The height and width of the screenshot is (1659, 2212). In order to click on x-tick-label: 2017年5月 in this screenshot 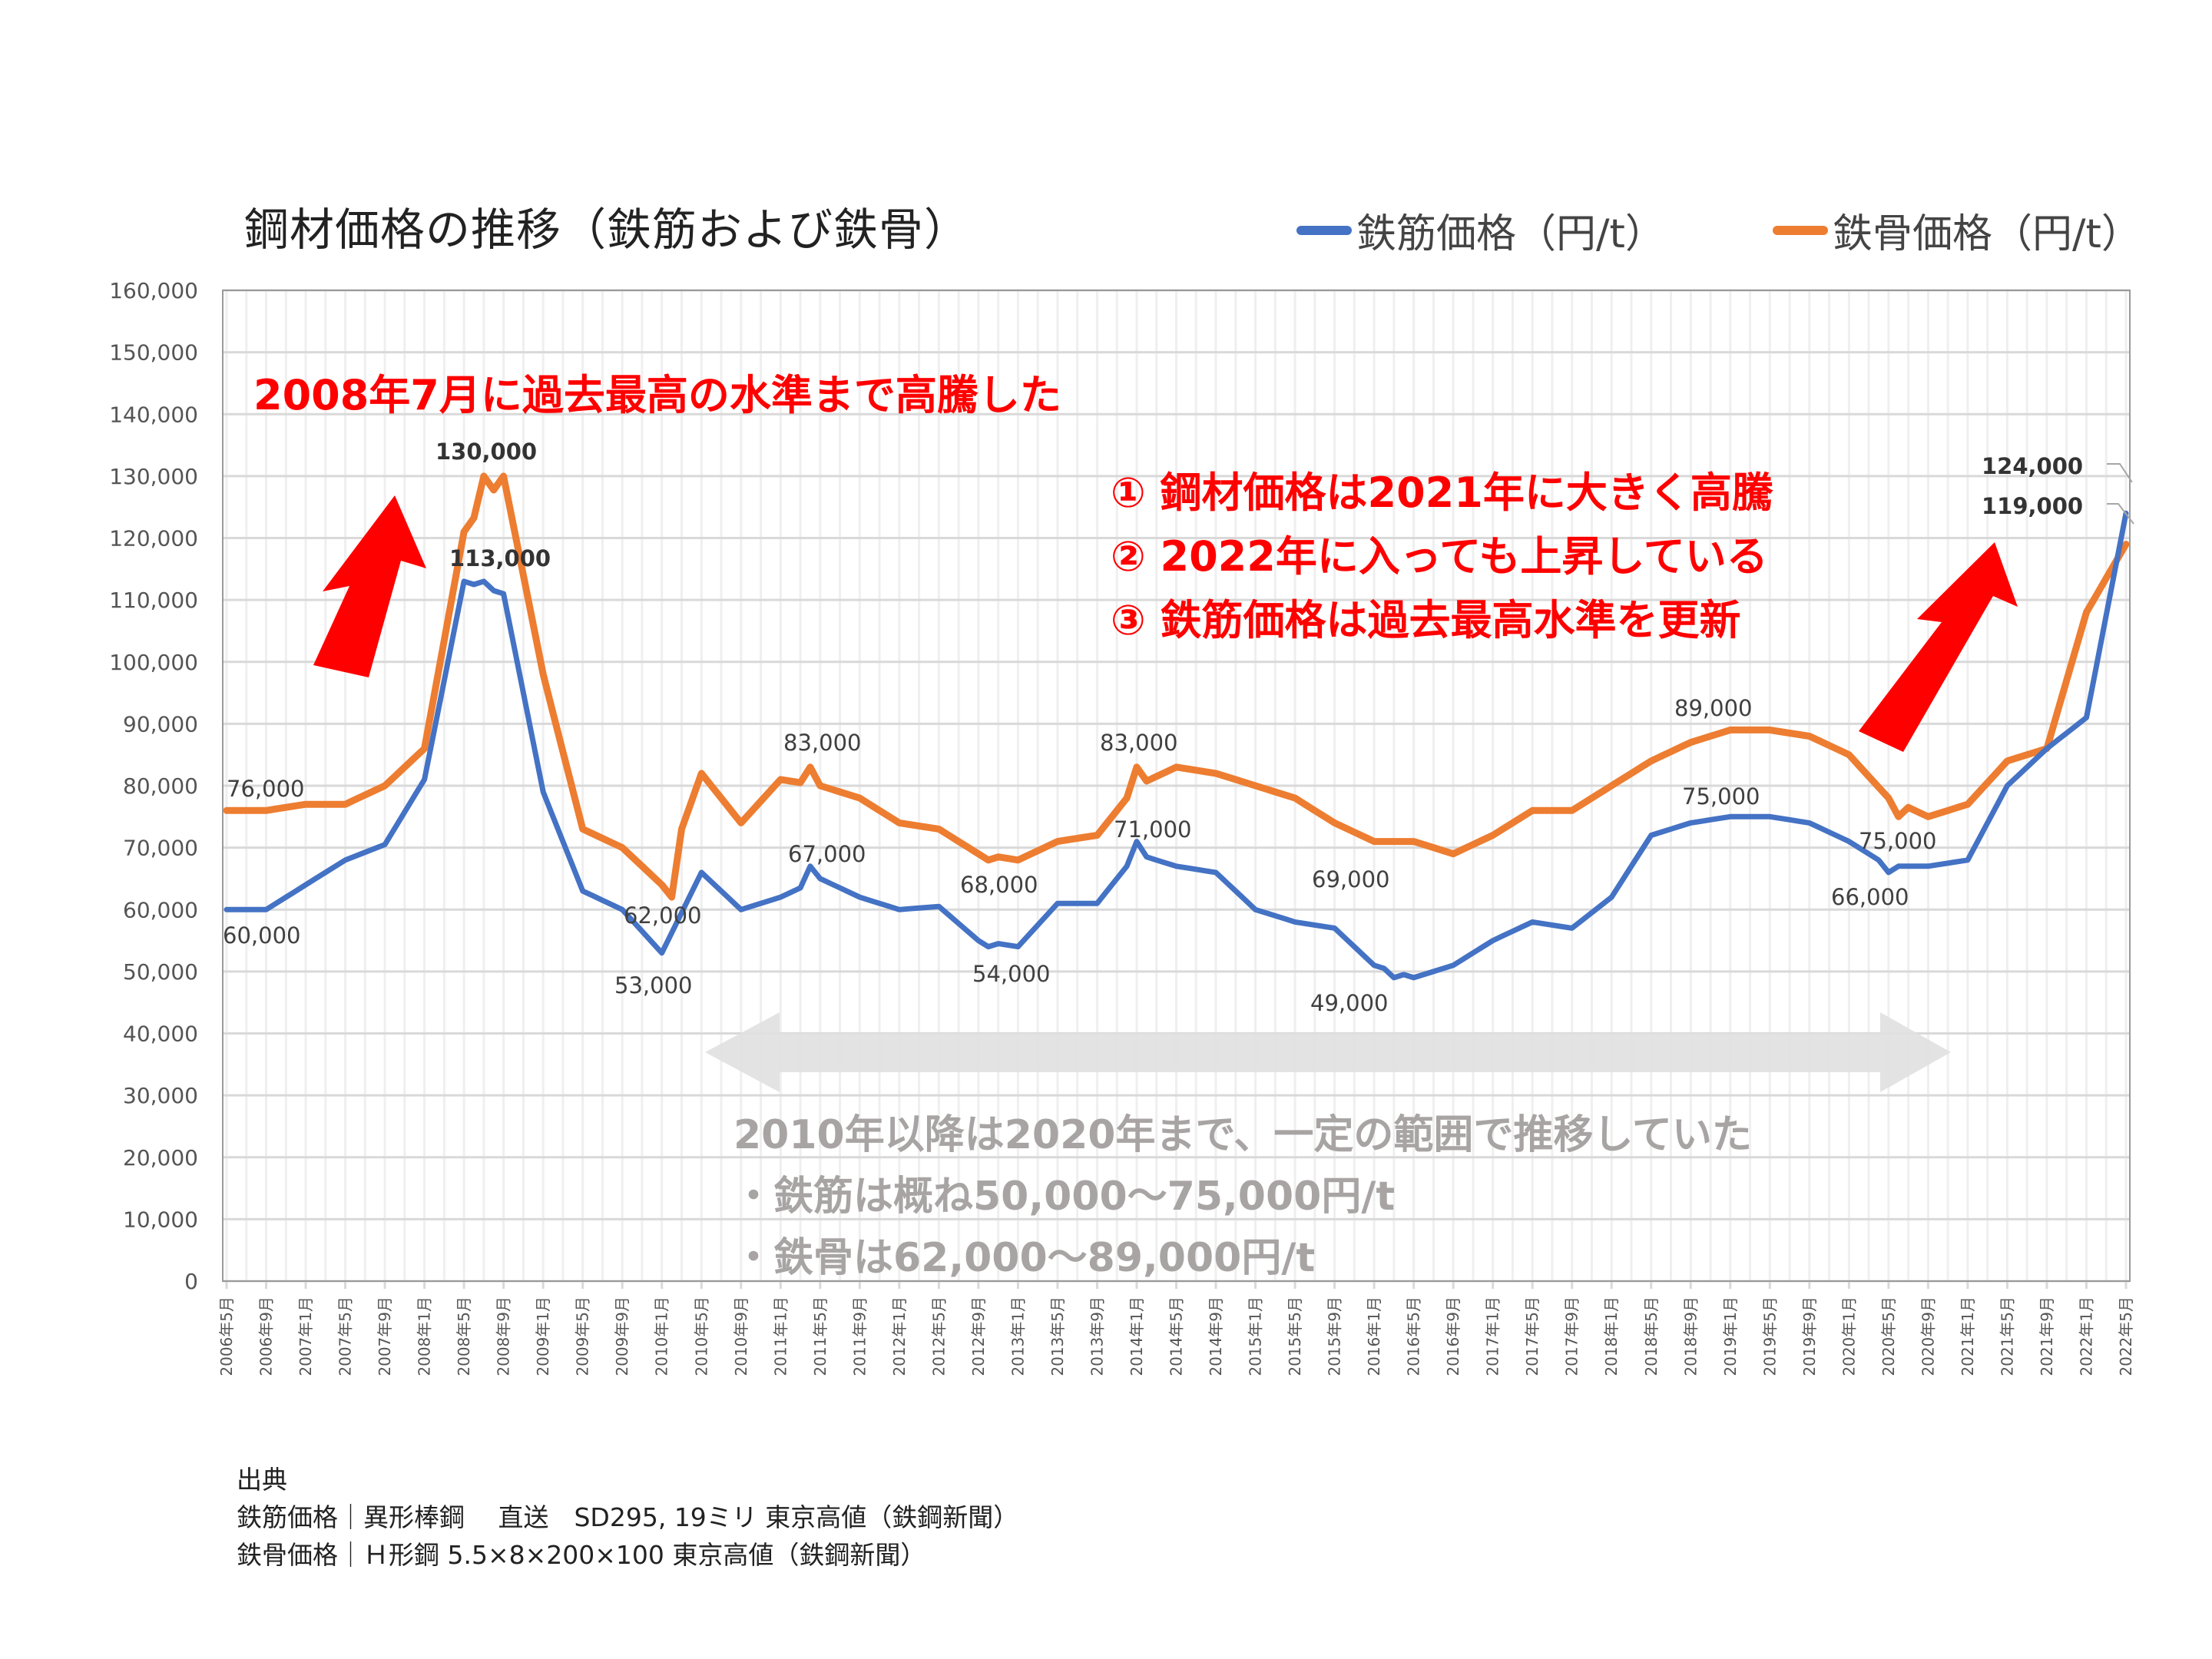, I will do `click(1532, 1336)`.